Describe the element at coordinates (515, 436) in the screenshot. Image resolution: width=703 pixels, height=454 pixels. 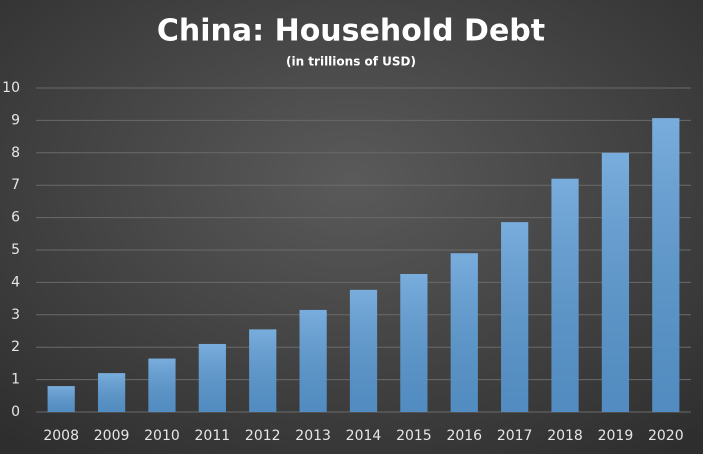
I see `x-tick-label: 2017` at that location.